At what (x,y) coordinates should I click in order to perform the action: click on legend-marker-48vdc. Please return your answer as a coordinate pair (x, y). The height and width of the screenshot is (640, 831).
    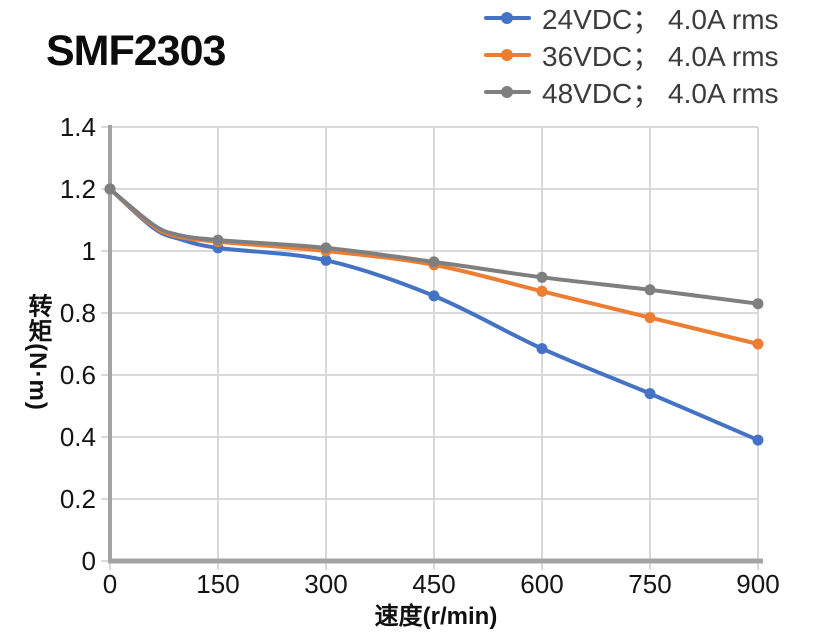
    Looking at the image, I should click on (507, 92).